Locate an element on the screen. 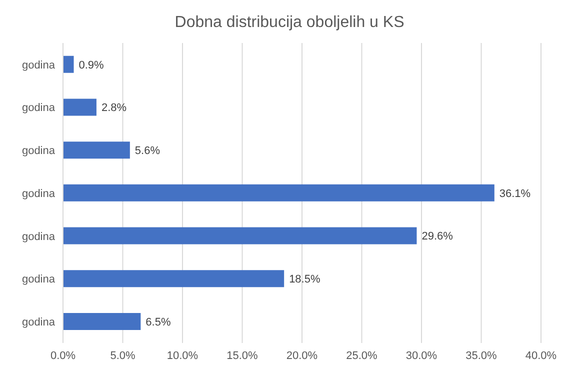  data-label: 29.6% is located at coordinates (438, 236).